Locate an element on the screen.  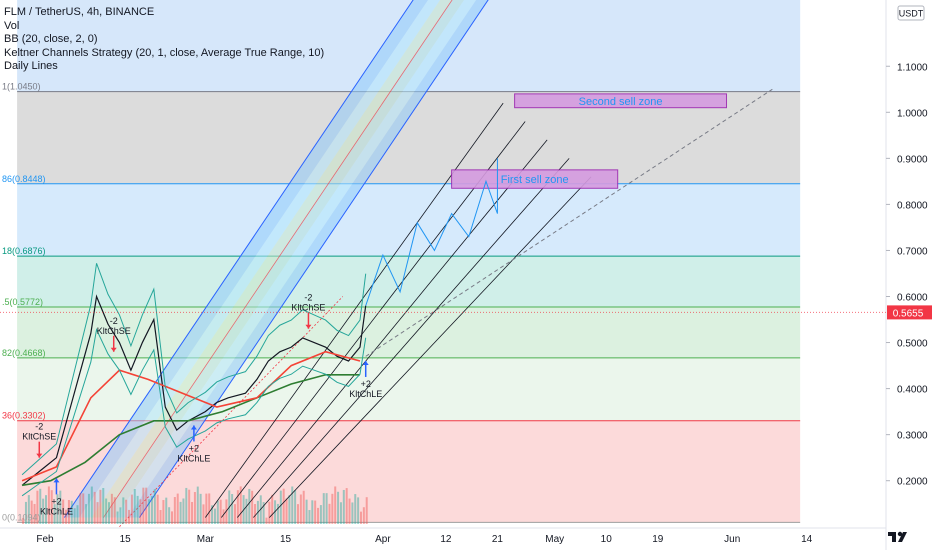
last-price-label: 0.5655 is located at coordinates (908, 313).